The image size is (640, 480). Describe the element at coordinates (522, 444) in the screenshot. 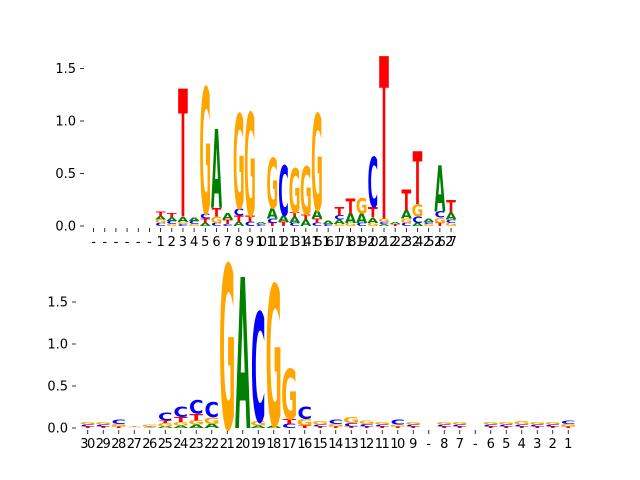

I see `x-tick-label: 4` at that location.